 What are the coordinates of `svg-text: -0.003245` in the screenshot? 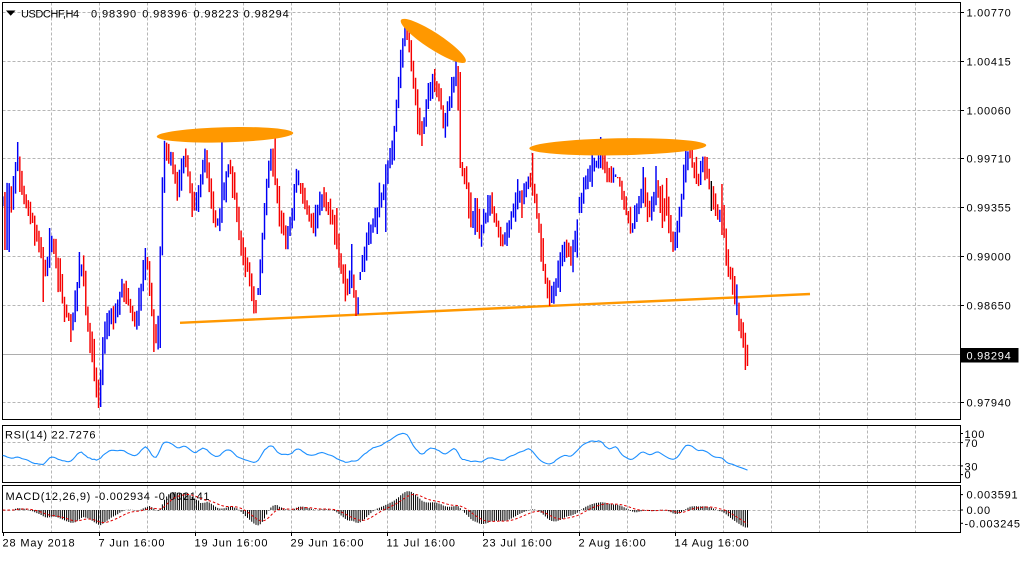 It's located at (992, 524).